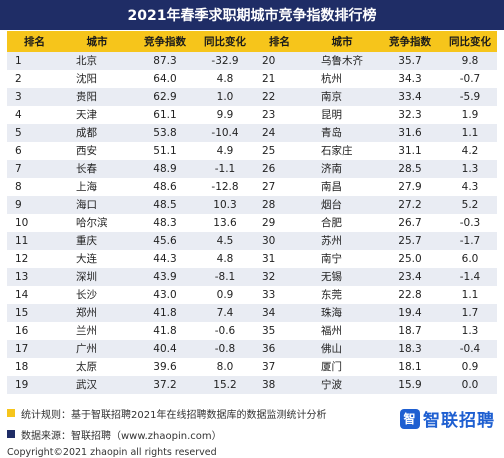 The height and width of the screenshot is (458, 504). What do you see at coordinates (279, 41) in the screenshot?
I see `header-rank-2: 排名` at bounding box center [279, 41].